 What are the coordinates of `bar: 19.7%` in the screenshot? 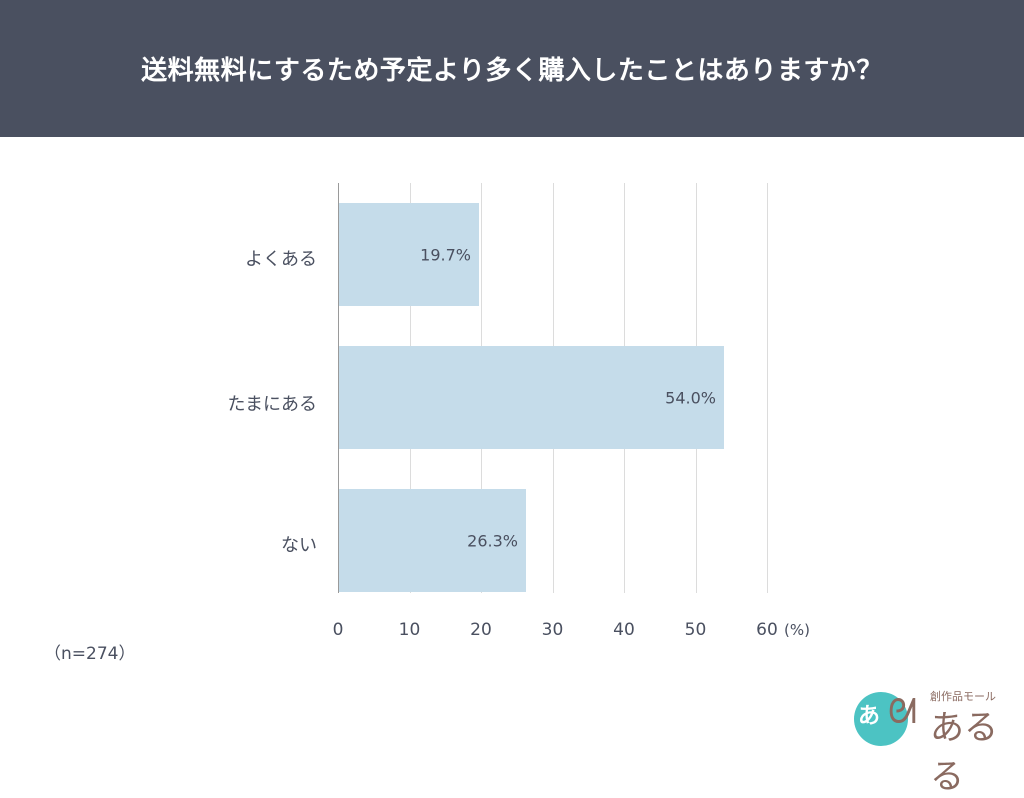 It's located at (408, 254).